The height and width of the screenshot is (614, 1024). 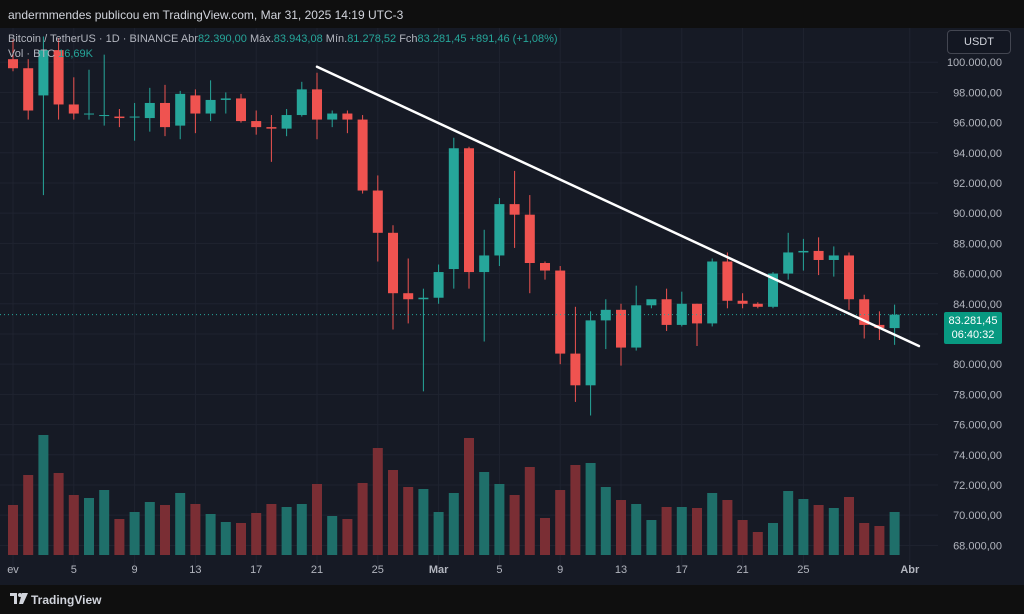 What do you see at coordinates (682, 570) in the screenshot?
I see `x-tick-label: 17` at bounding box center [682, 570].